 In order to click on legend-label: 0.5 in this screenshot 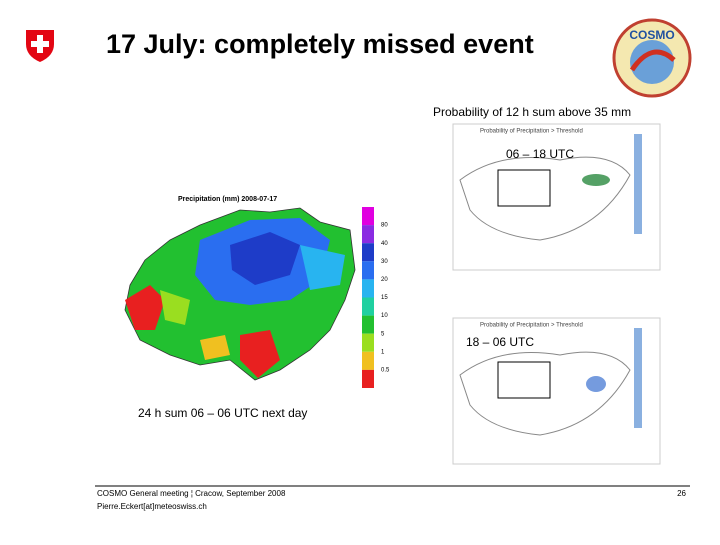, I will do `click(385, 370)`.